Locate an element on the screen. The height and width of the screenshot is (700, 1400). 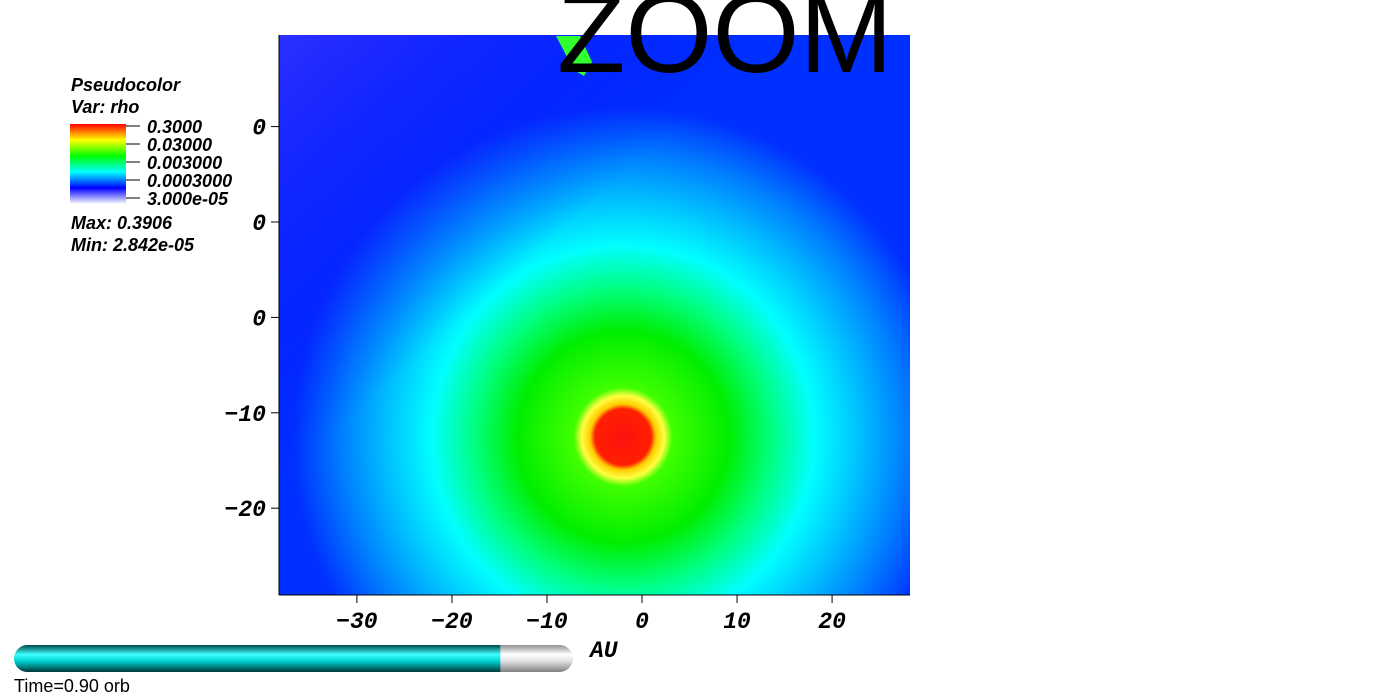
y-tick-label: −10 is located at coordinates (246, 415).